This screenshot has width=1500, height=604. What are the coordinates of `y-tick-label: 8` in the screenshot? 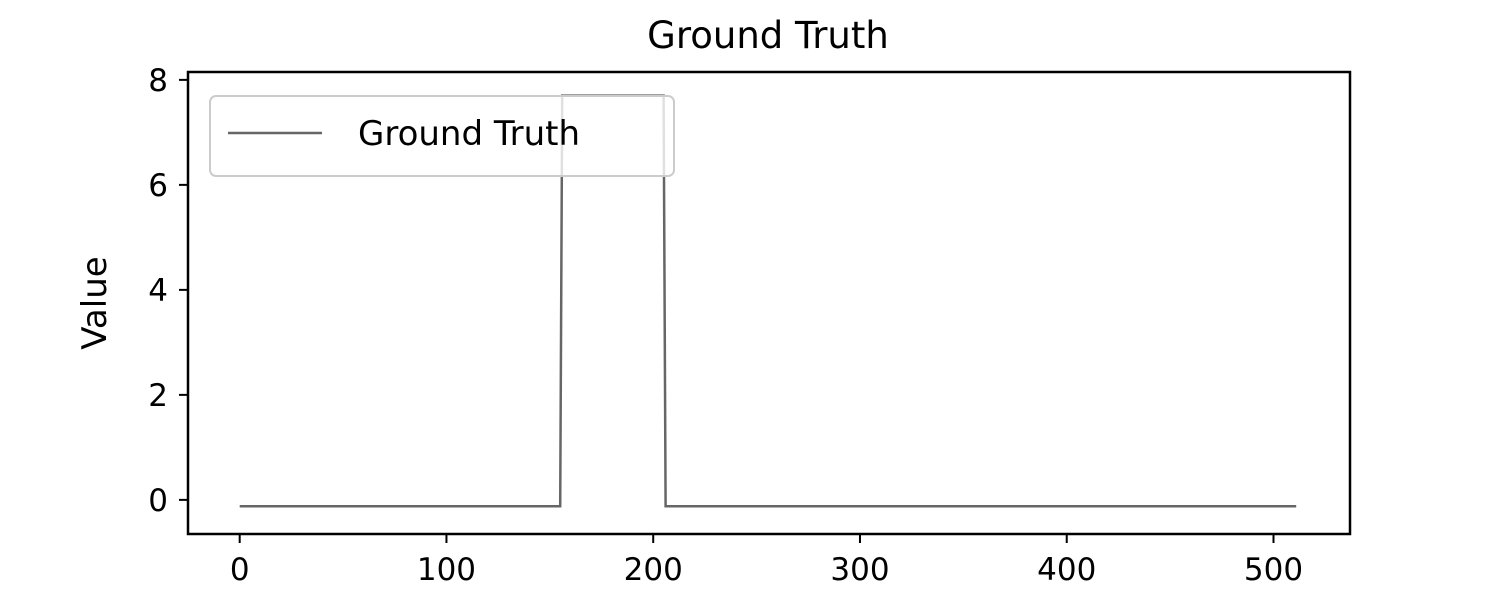 It's located at (158, 81).